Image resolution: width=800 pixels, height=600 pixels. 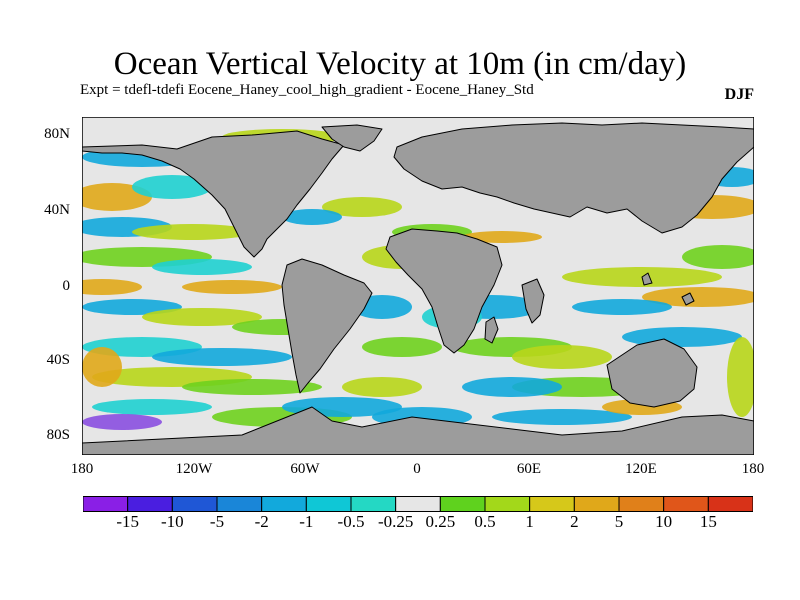 I want to click on lat-label-80n: 80N, so click(x=57, y=134).